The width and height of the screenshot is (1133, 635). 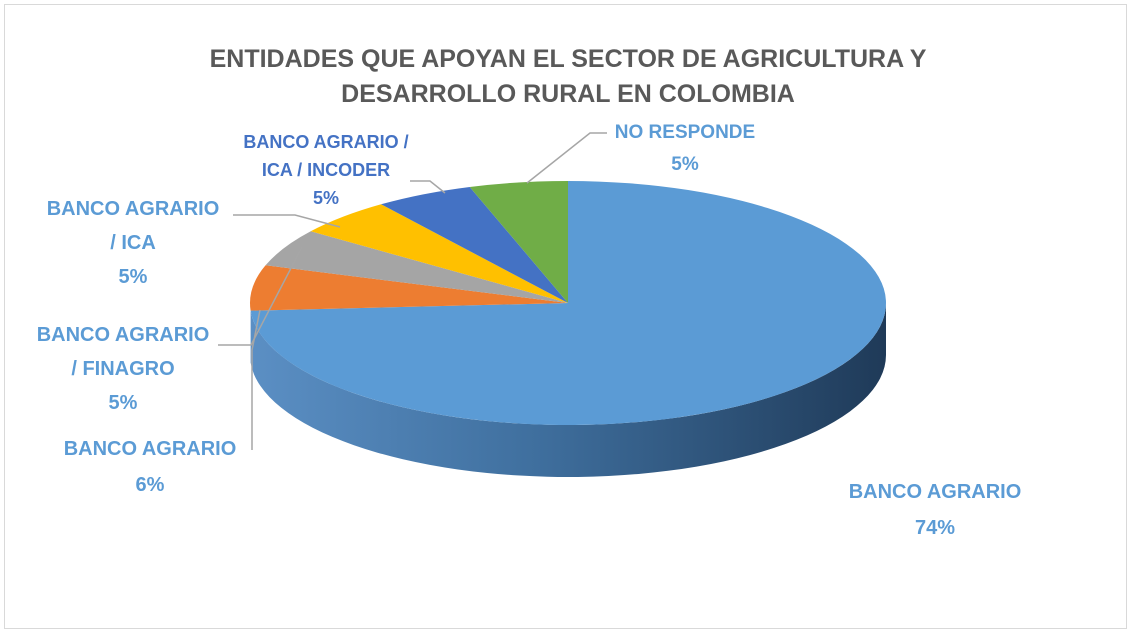 What do you see at coordinates (133, 243) in the screenshot?
I see `slice-label-4-line-2: / ICA` at bounding box center [133, 243].